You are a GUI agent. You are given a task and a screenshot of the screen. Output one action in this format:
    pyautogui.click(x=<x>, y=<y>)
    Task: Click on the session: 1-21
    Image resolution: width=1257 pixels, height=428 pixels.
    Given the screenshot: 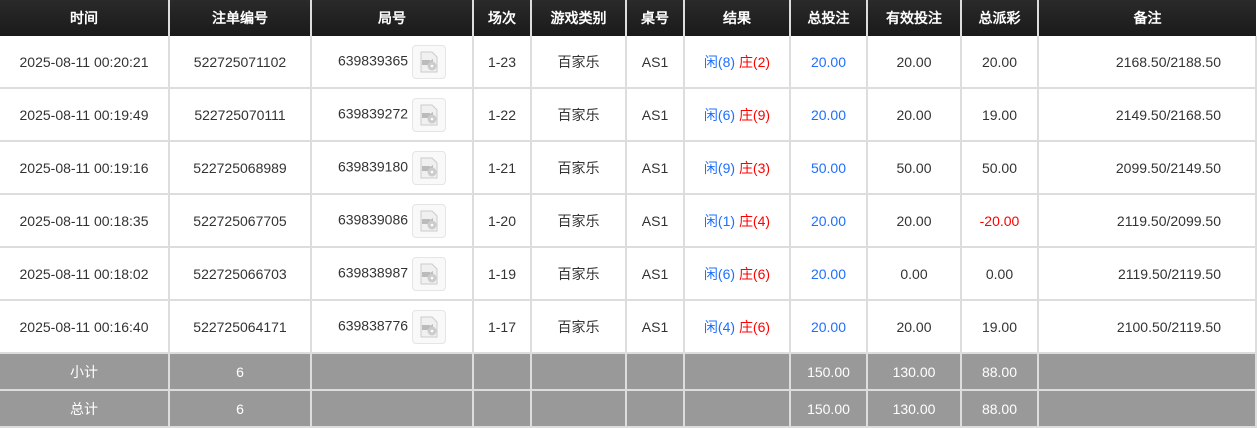 What is the action you would take?
    pyautogui.click(x=502, y=168)
    